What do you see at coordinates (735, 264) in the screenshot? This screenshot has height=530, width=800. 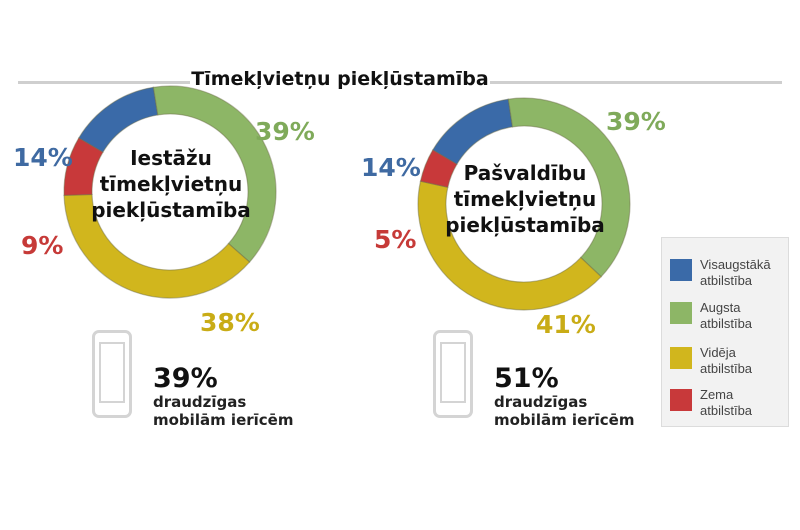 I see `legend-label: Visaugstākā` at bounding box center [735, 264].